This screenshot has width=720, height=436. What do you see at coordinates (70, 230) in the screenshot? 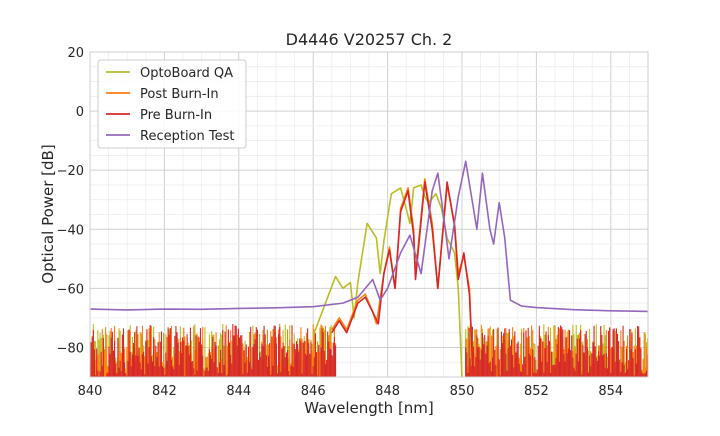
I see `y-tick-label: −40` at bounding box center [70, 230].